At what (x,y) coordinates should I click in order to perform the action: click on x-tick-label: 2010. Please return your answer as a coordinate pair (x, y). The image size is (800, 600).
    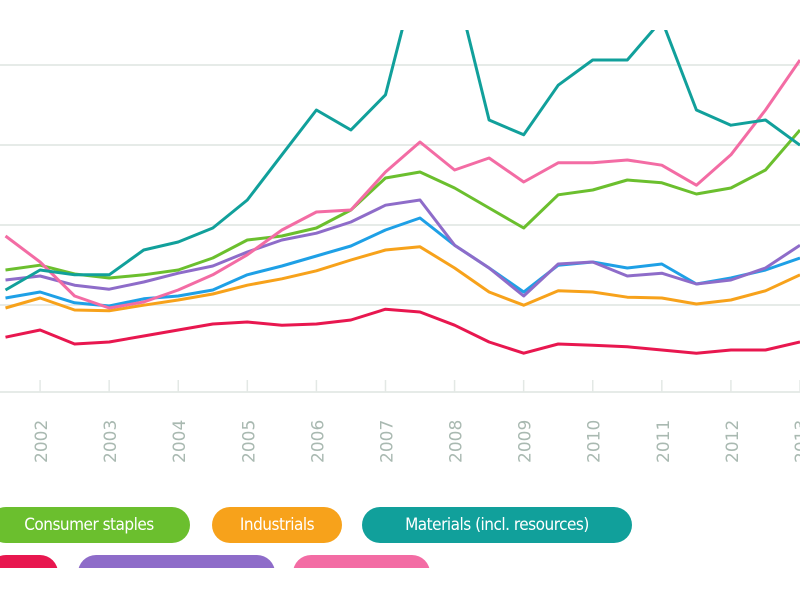
    Looking at the image, I should click on (595, 441).